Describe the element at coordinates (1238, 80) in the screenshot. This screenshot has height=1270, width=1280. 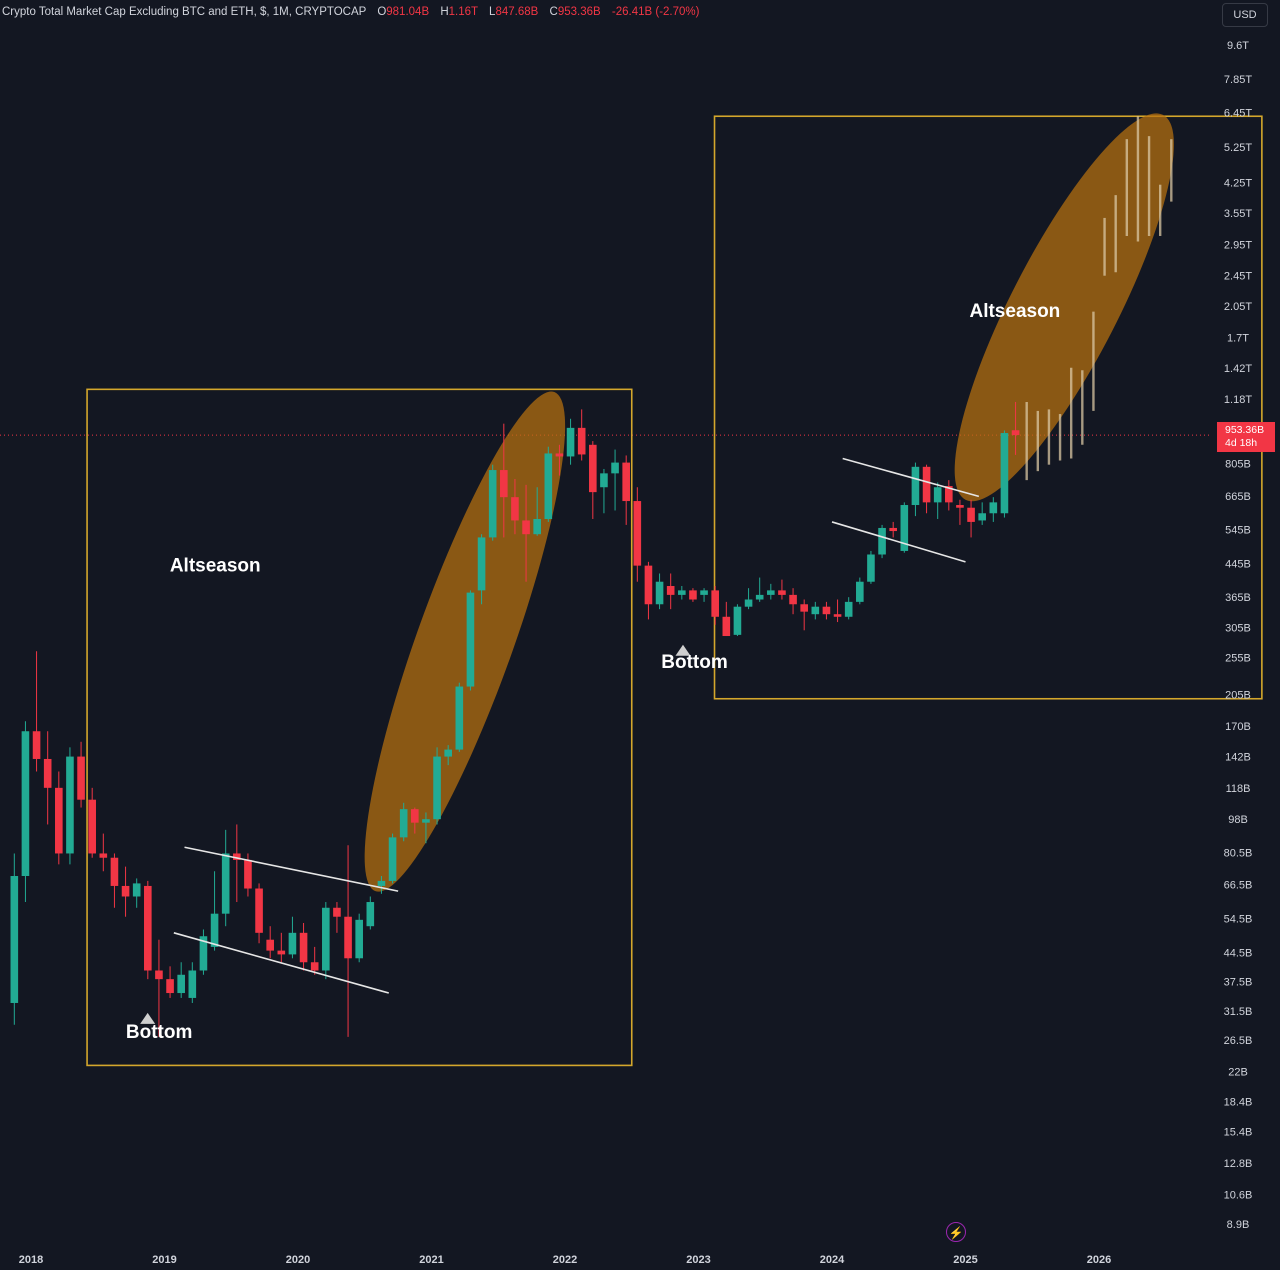
I see `y-tick-label: 7.85T` at that location.